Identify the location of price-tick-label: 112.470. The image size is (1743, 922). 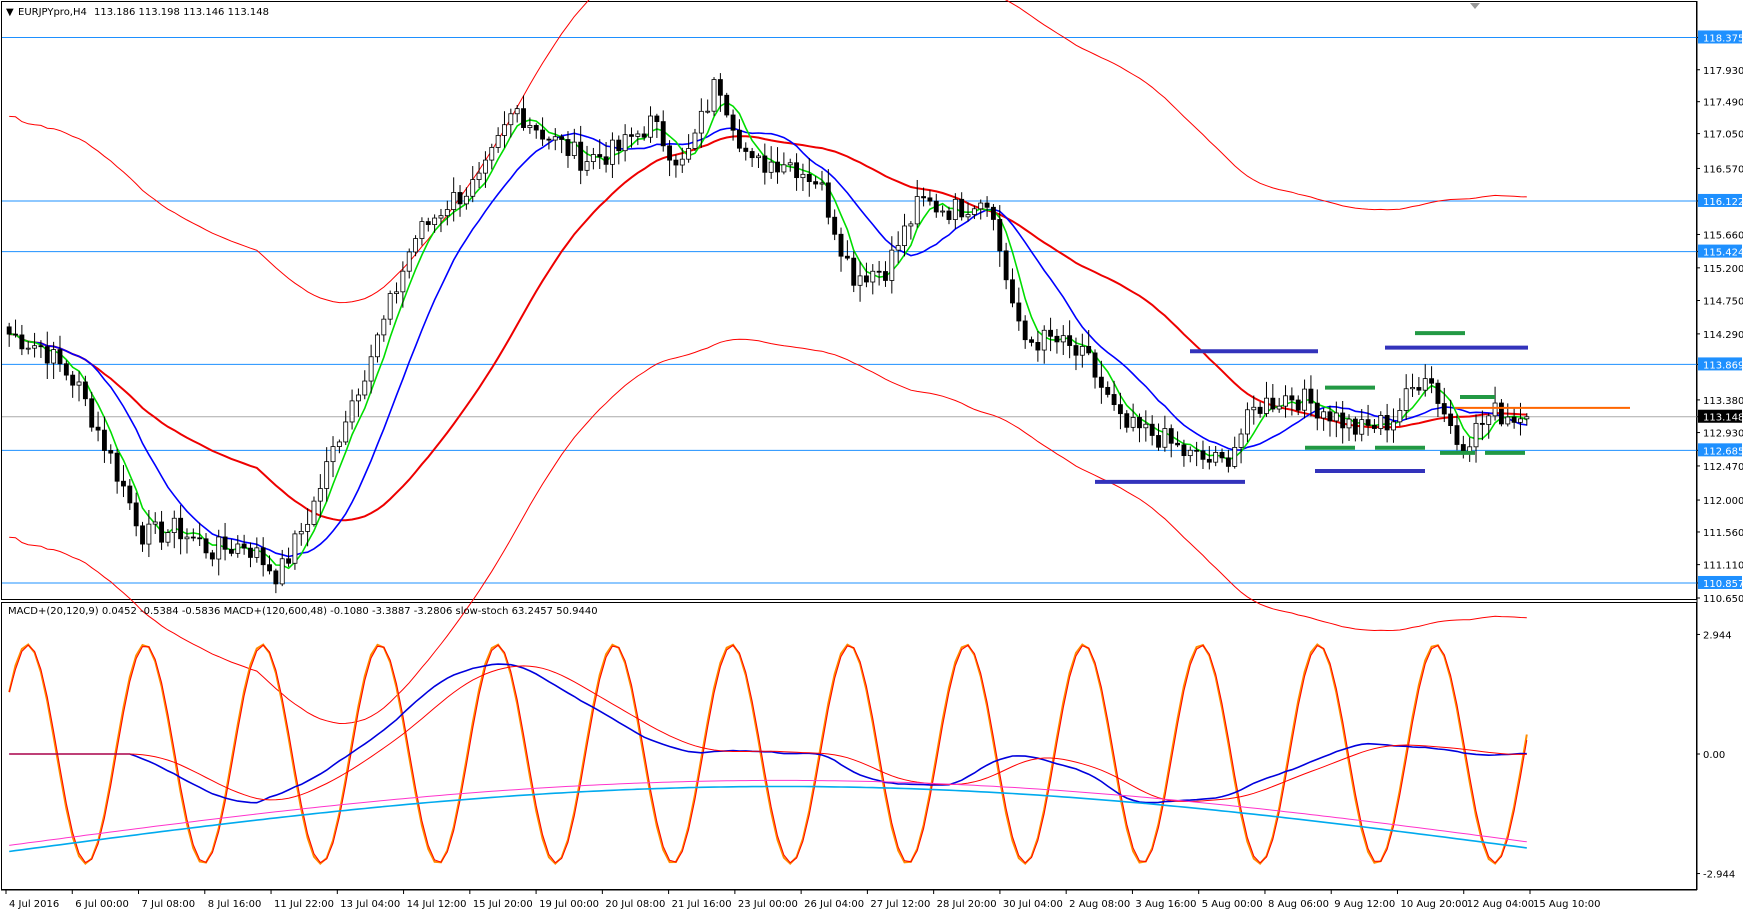
(1723, 467).